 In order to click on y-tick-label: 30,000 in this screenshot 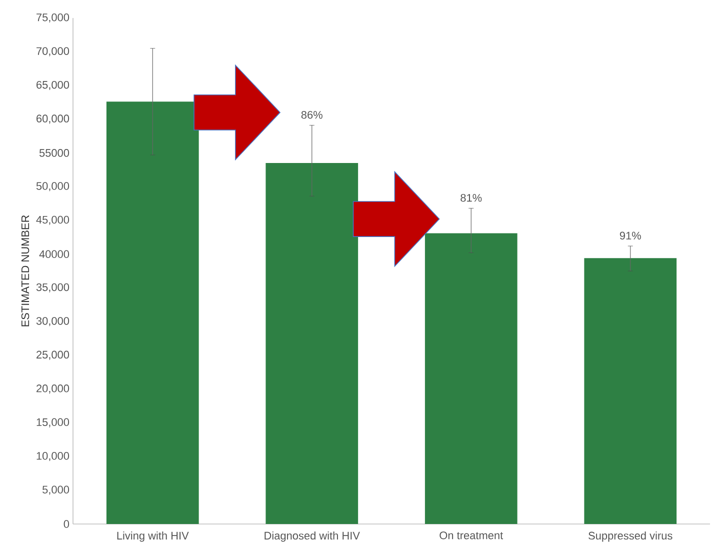, I will do `click(53, 321)`.